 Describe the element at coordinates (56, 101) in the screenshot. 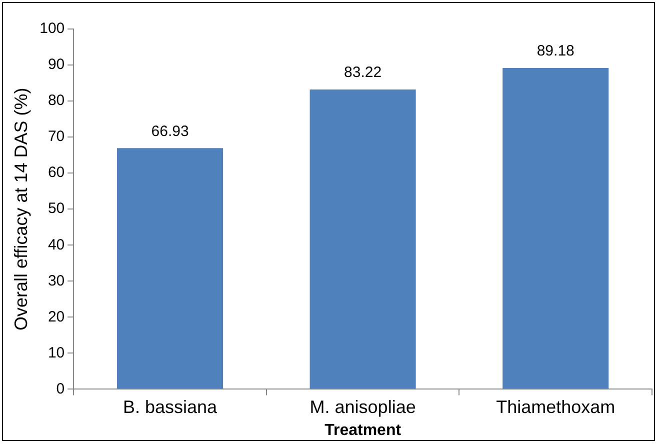

I see `y-tick-label: 80` at that location.